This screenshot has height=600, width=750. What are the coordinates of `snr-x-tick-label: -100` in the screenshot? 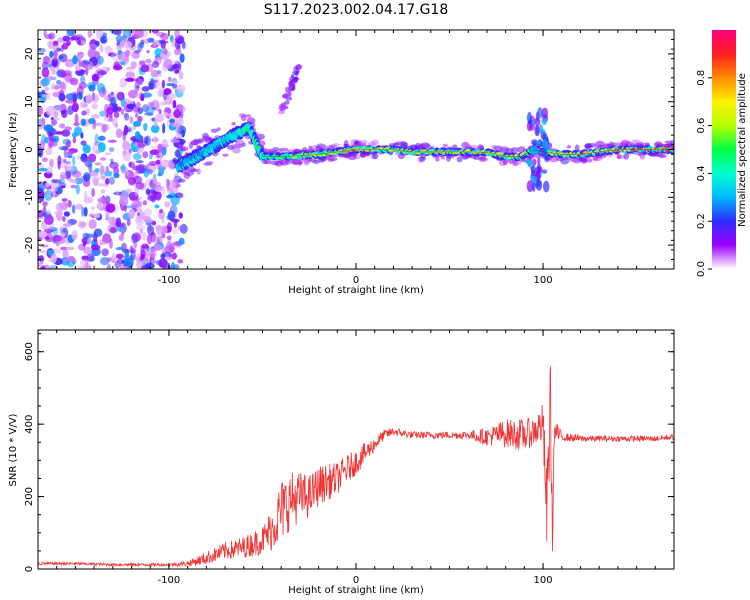 It's located at (169, 580).